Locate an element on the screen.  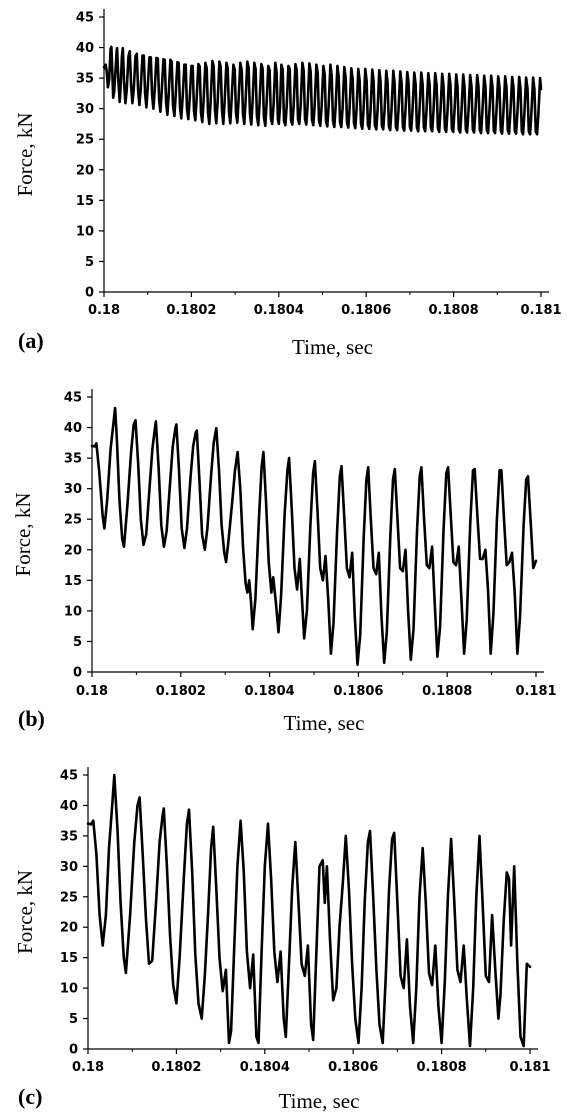
panel-label: (b) is located at coordinates (31, 718).